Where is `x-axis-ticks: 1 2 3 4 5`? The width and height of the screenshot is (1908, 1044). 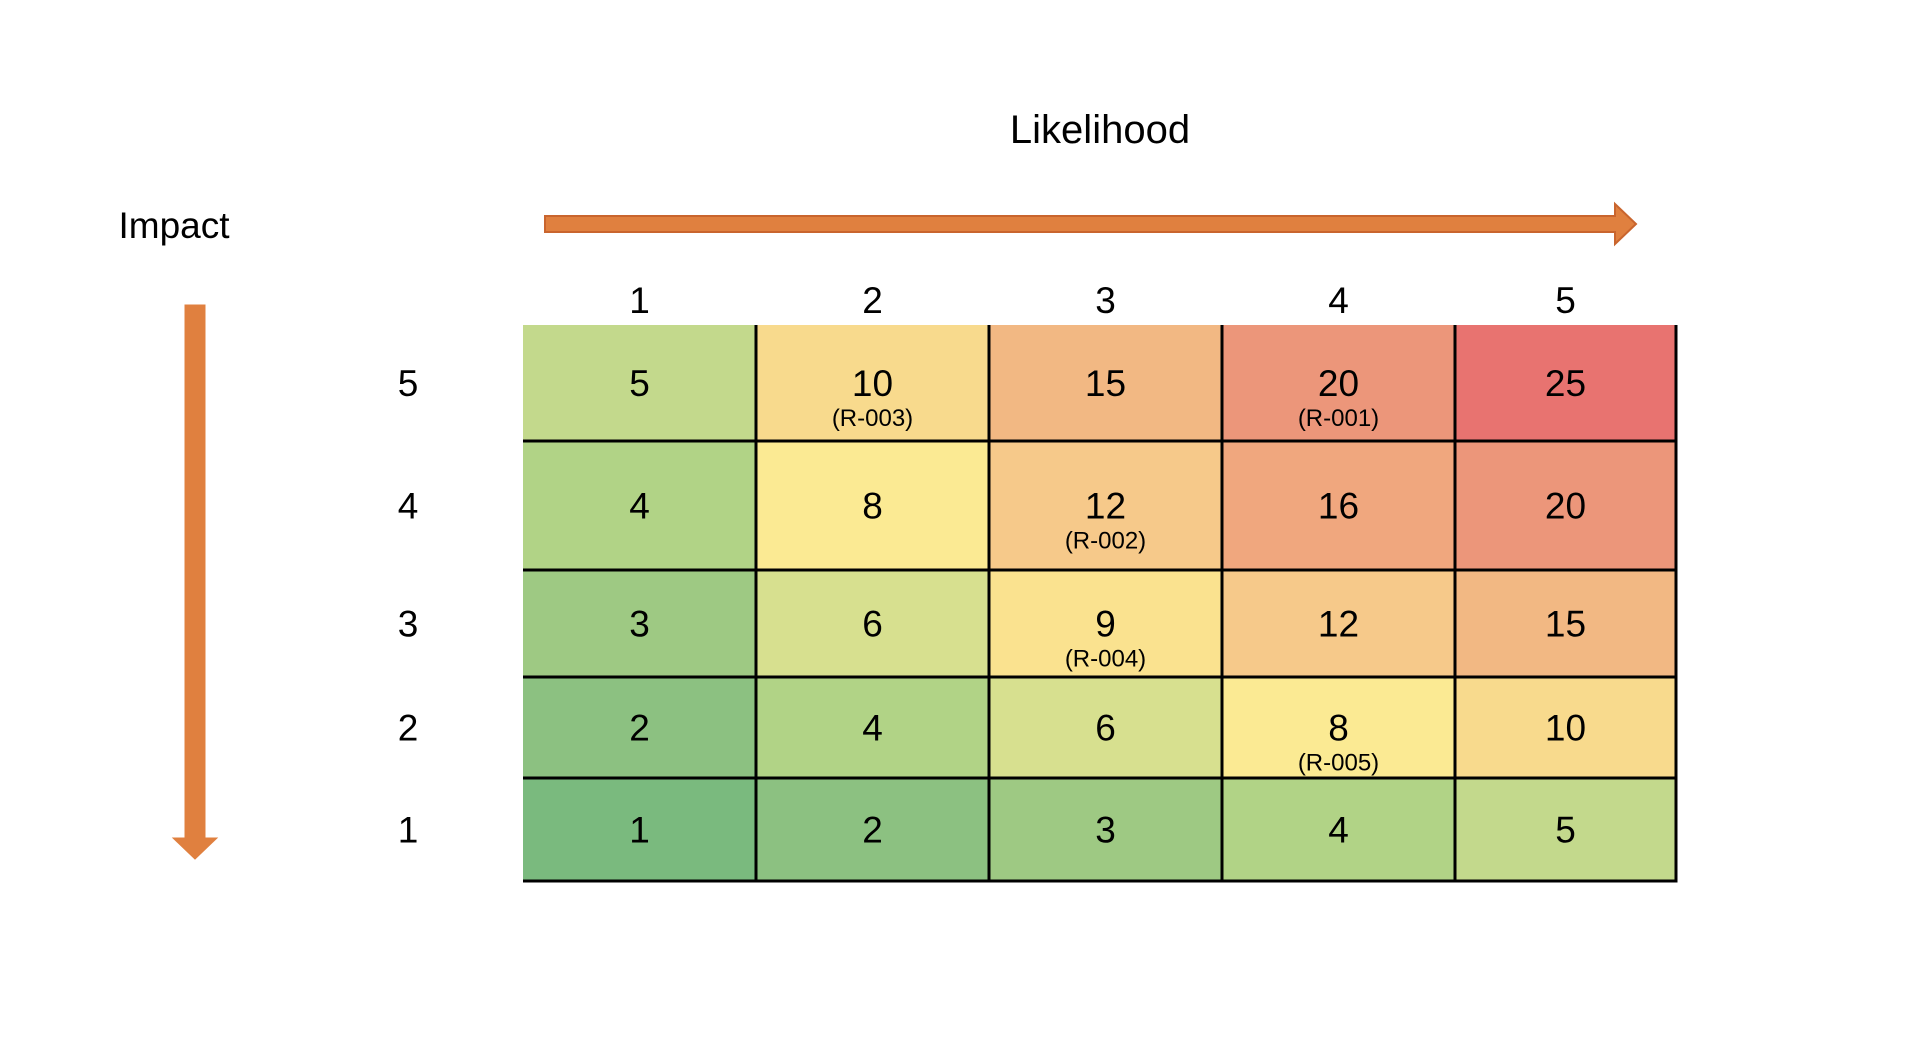
x-axis-ticks: 1 2 3 4 5 is located at coordinates (1102, 300).